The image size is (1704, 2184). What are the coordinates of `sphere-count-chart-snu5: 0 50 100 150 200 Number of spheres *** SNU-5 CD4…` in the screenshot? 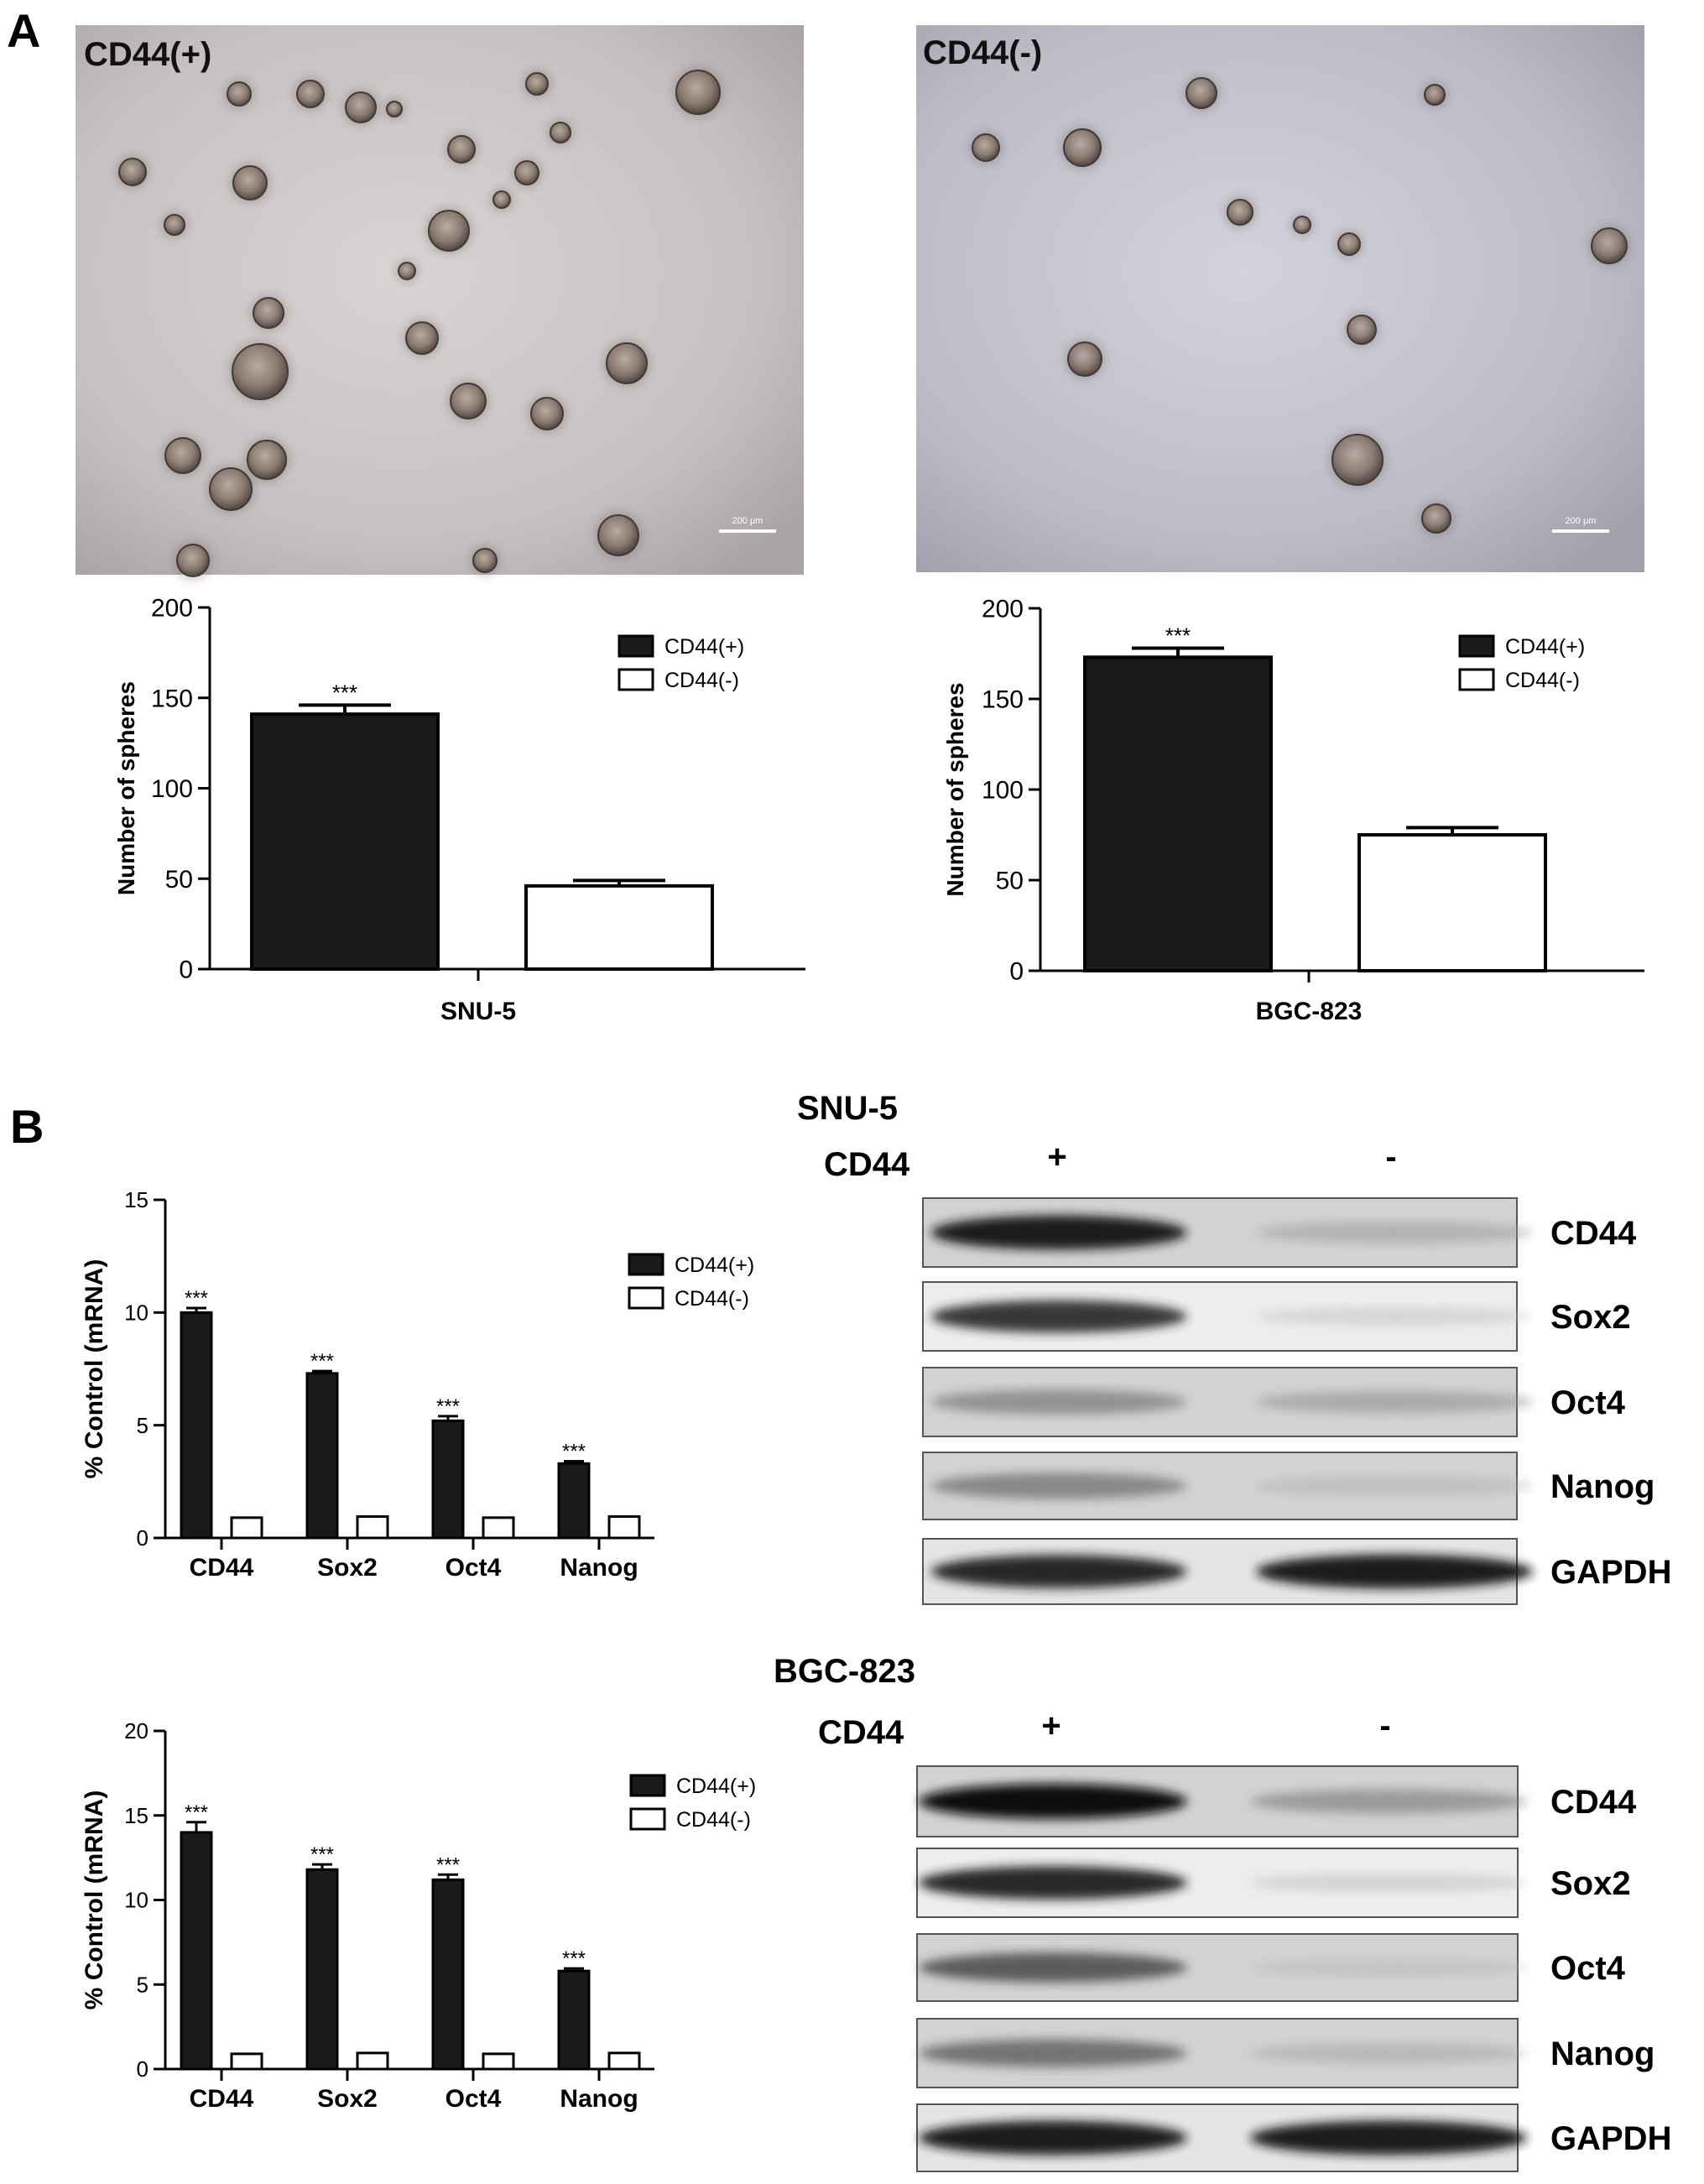 It's located at (459, 810).